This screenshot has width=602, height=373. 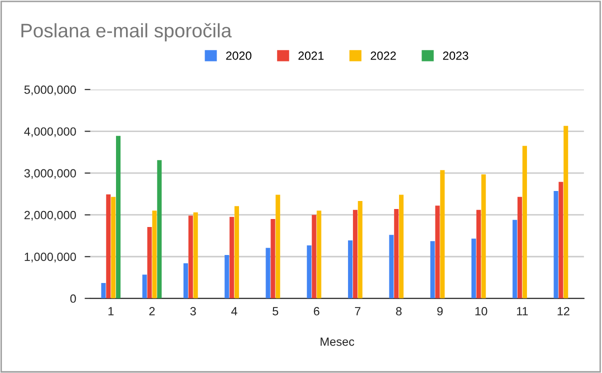 What do you see at coordinates (399, 311) in the screenshot?
I see `x-tick-label: 8` at bounding box center [399, 311].